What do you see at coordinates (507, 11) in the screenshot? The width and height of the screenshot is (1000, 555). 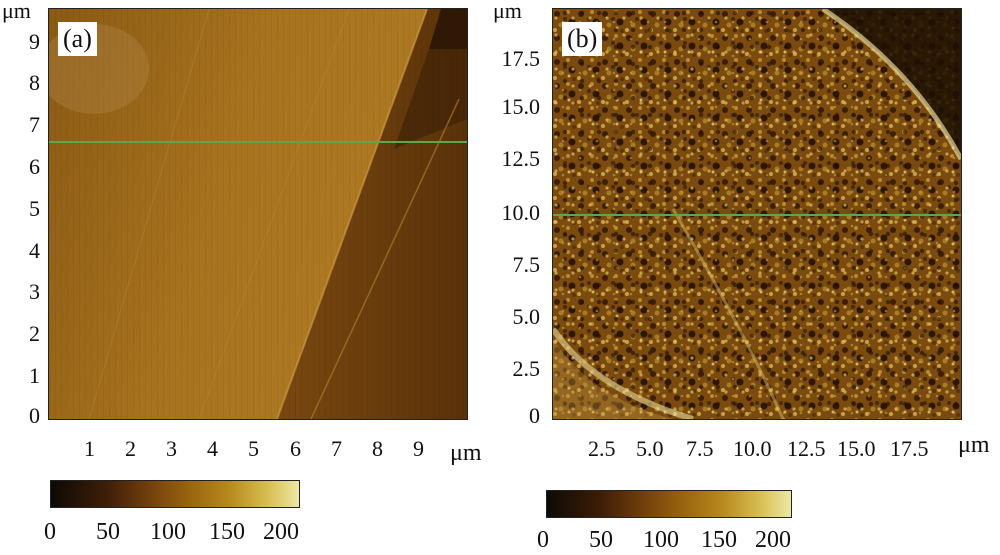 I see `y-axis-unit-b: μm` at bounding box center [507, 11].